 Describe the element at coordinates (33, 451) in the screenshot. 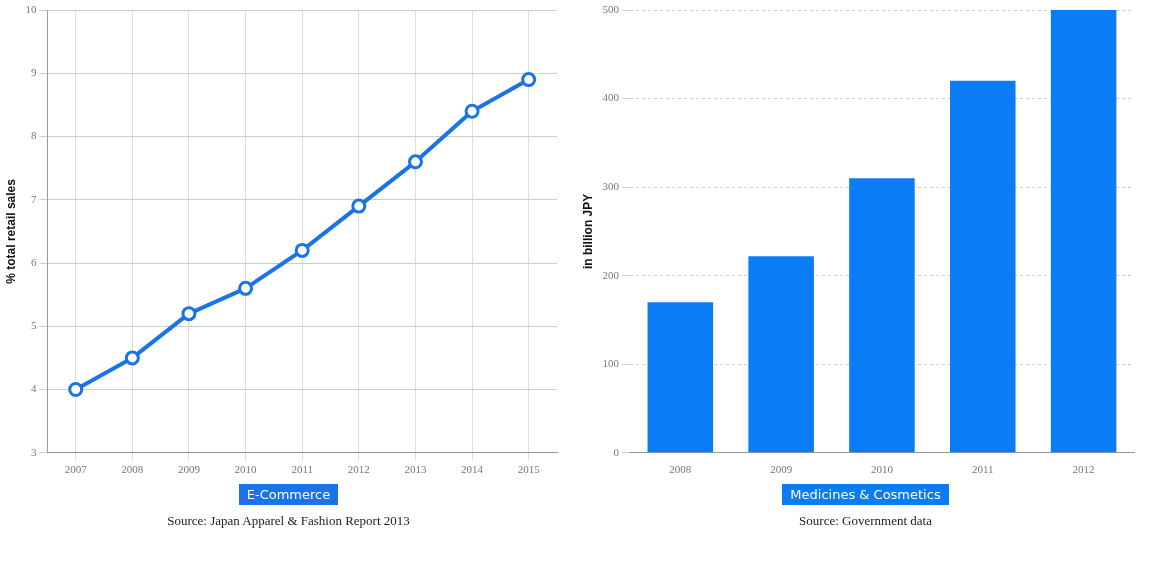

I see `y-tick-label: 3` at that location.